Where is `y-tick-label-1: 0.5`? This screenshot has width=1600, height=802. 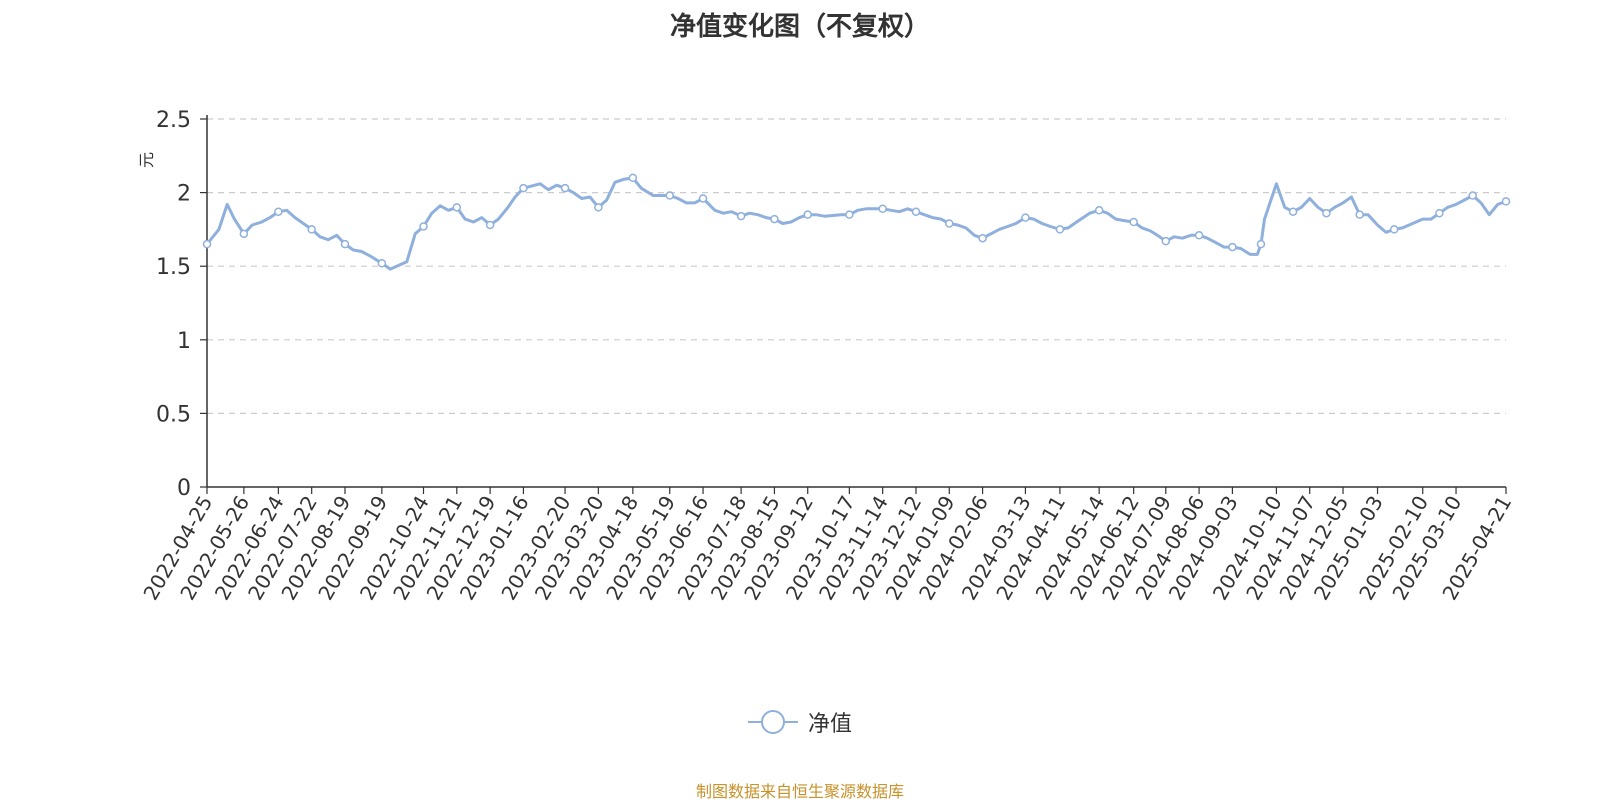
y-tick-label-1: 0.5 is located at coordinates (173, 414).